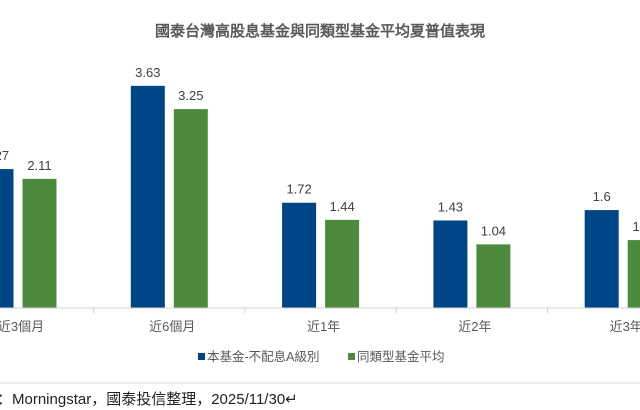 The width and height of the screenshot is (640, 410). Describe the element at coordinates (351, 356) in the screenshot. I see `legend-swatch-peer` at that location.